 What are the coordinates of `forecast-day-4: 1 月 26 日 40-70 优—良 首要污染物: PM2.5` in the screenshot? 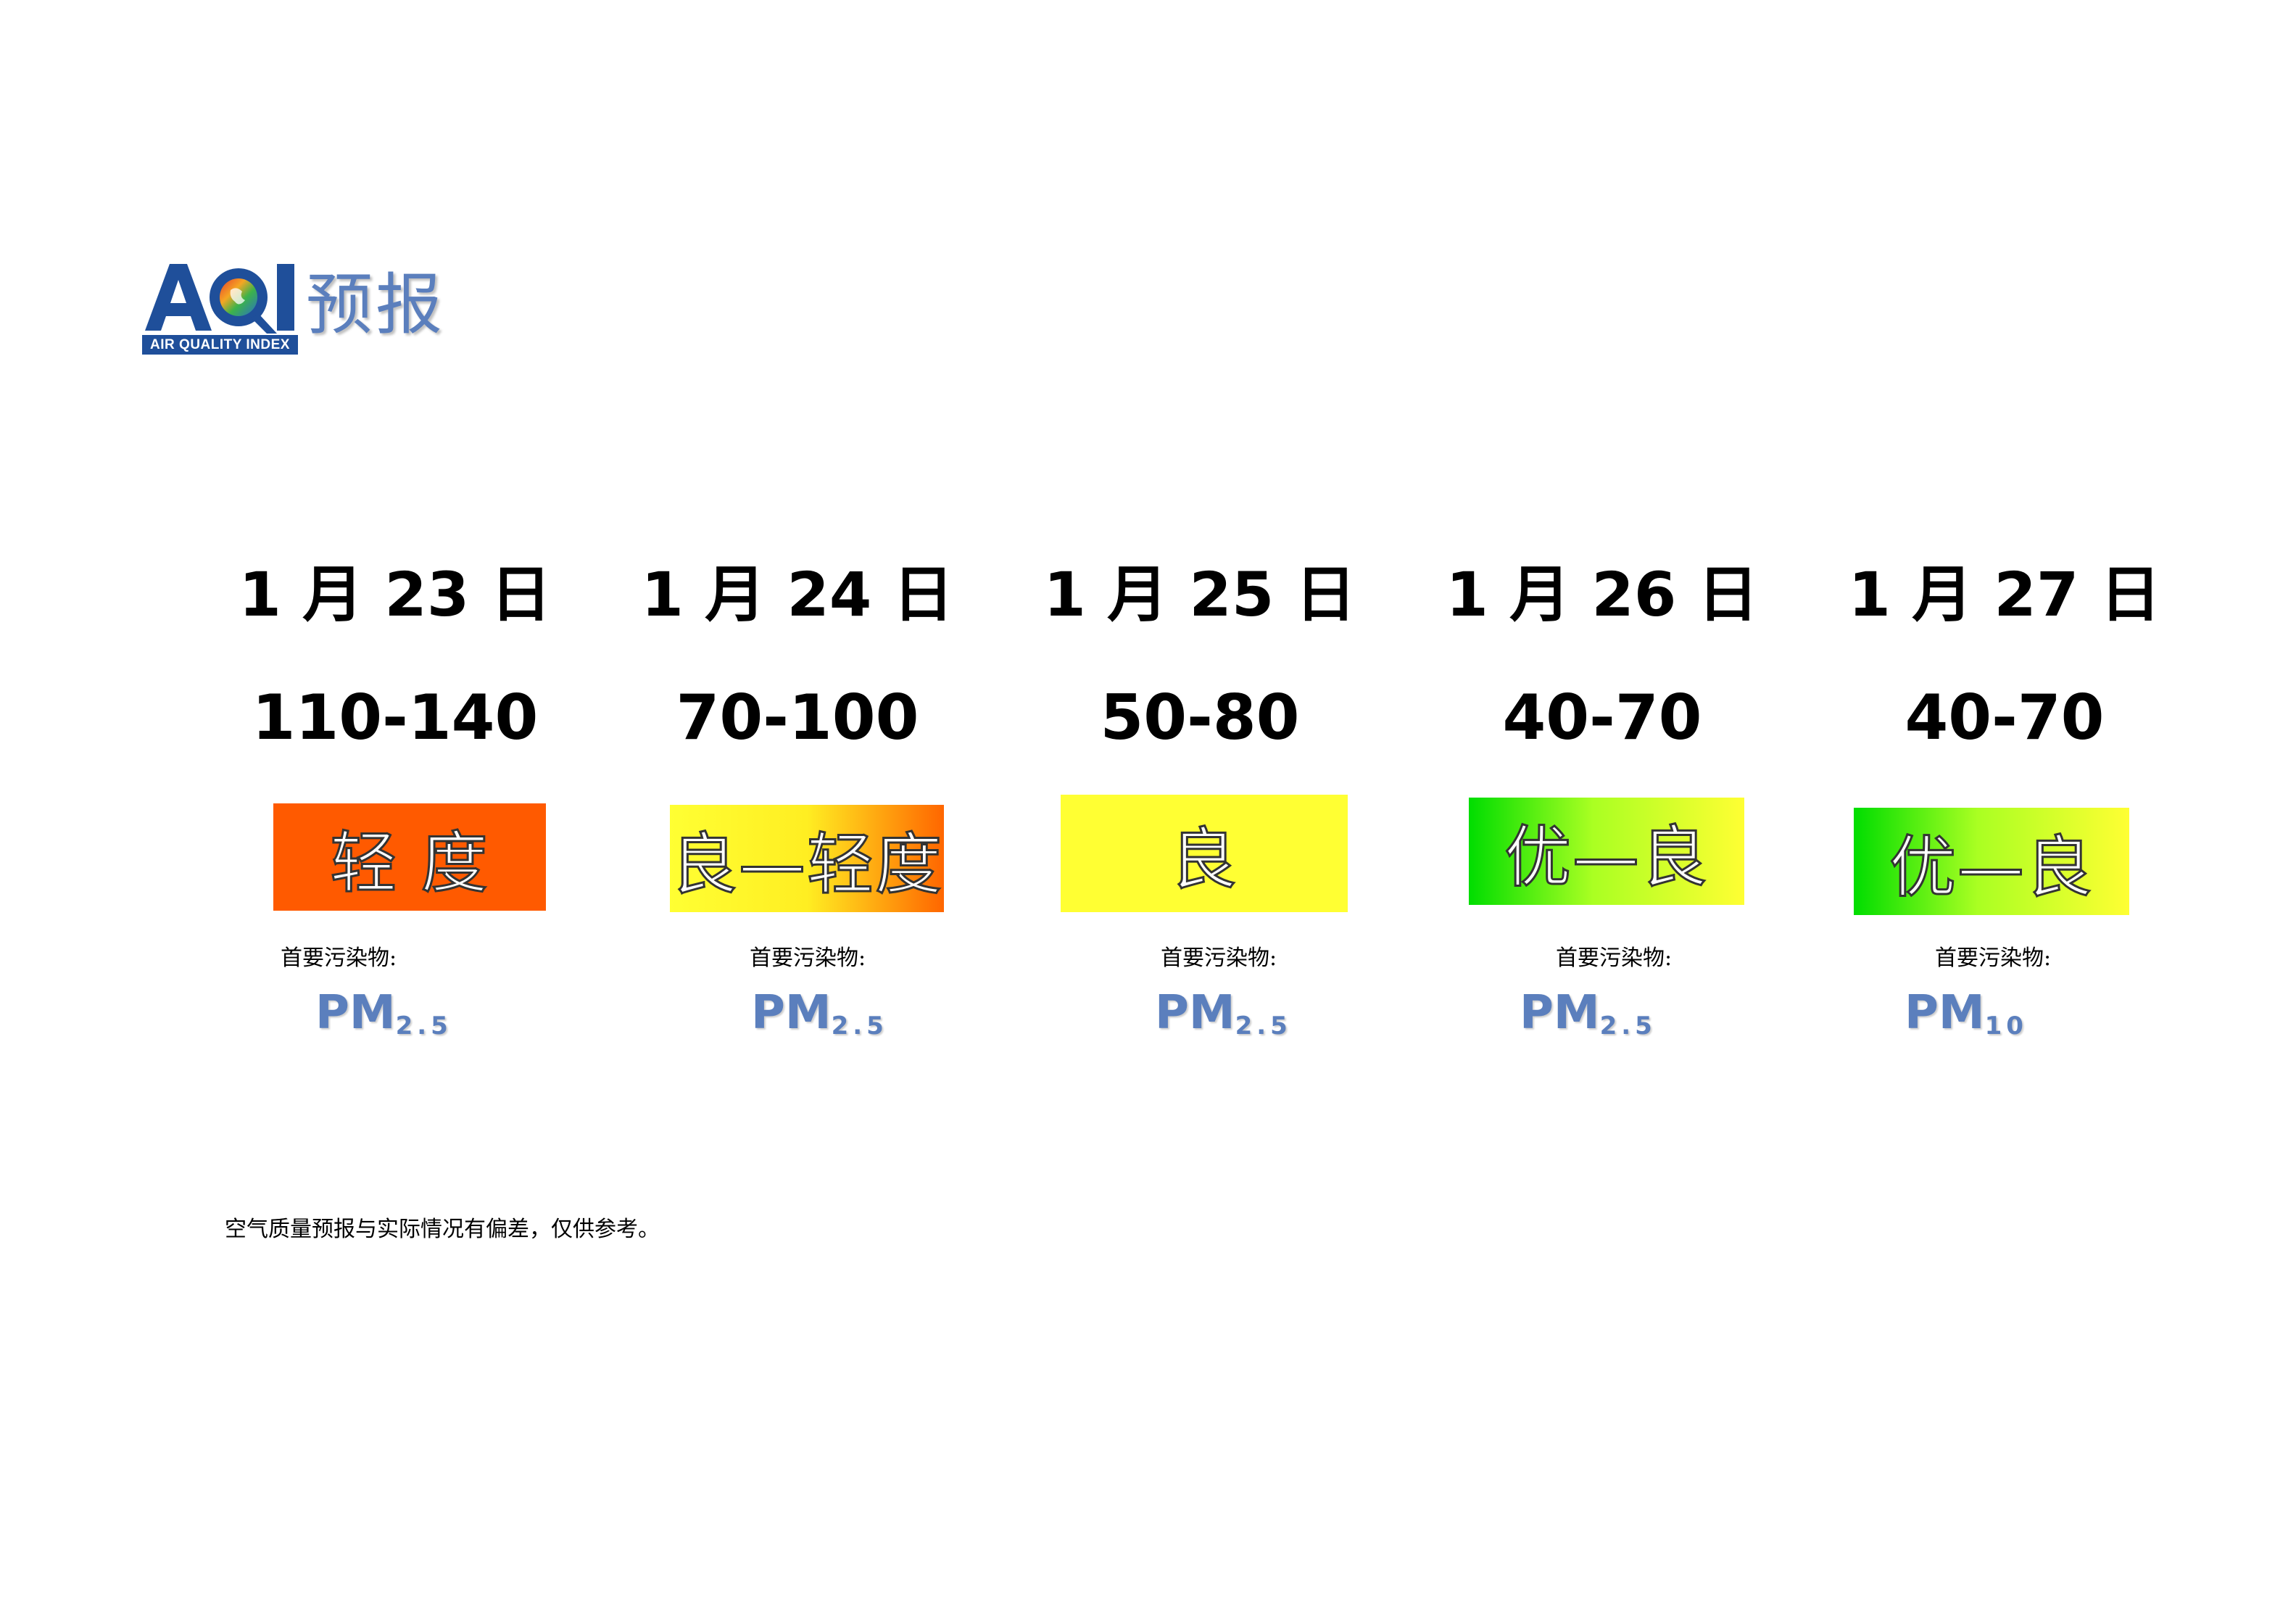 It's located at (1602, 805).